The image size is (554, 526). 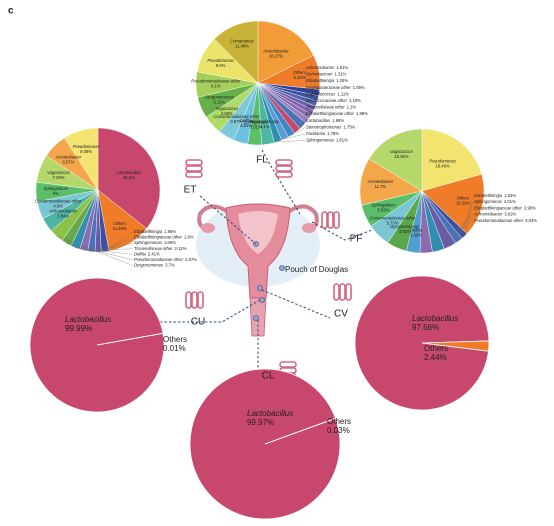 What do you see at coordinates (362, 113) in the screenshot?
I see `slice-value: 1.88%` at bounding box center [362, 113].